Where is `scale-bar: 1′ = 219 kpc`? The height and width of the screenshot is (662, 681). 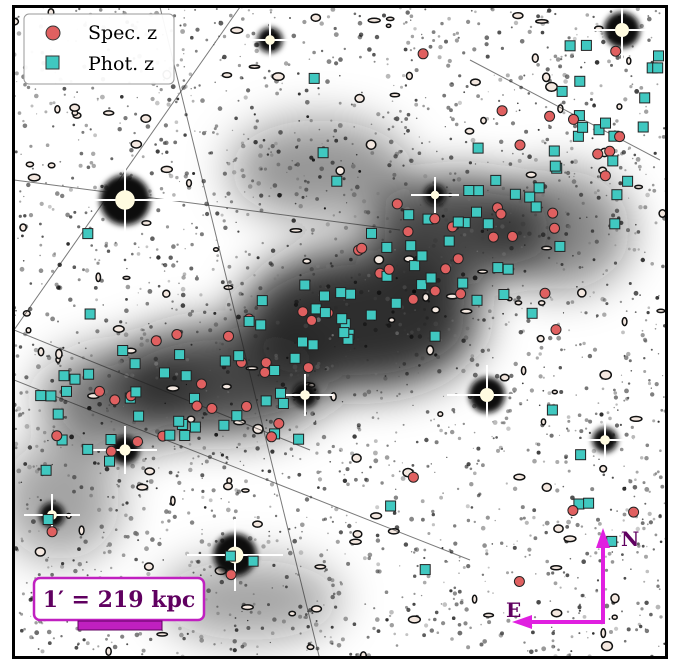
scale-bar: 1′ = 219 kpc is located at coordinates (119, 603).